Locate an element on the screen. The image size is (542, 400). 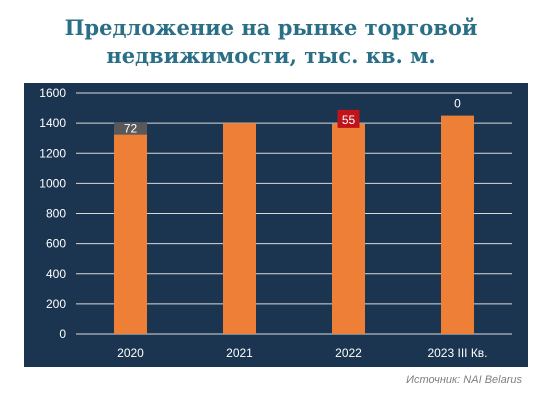
y-tick-label: 600 is located at coordinates (56, 244).